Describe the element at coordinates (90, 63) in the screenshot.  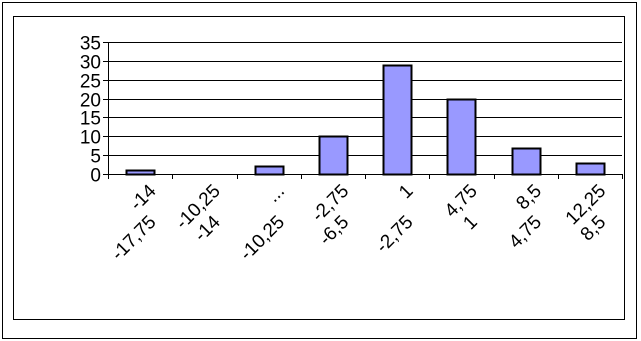
I see `y-tick-label: 30` at that location.